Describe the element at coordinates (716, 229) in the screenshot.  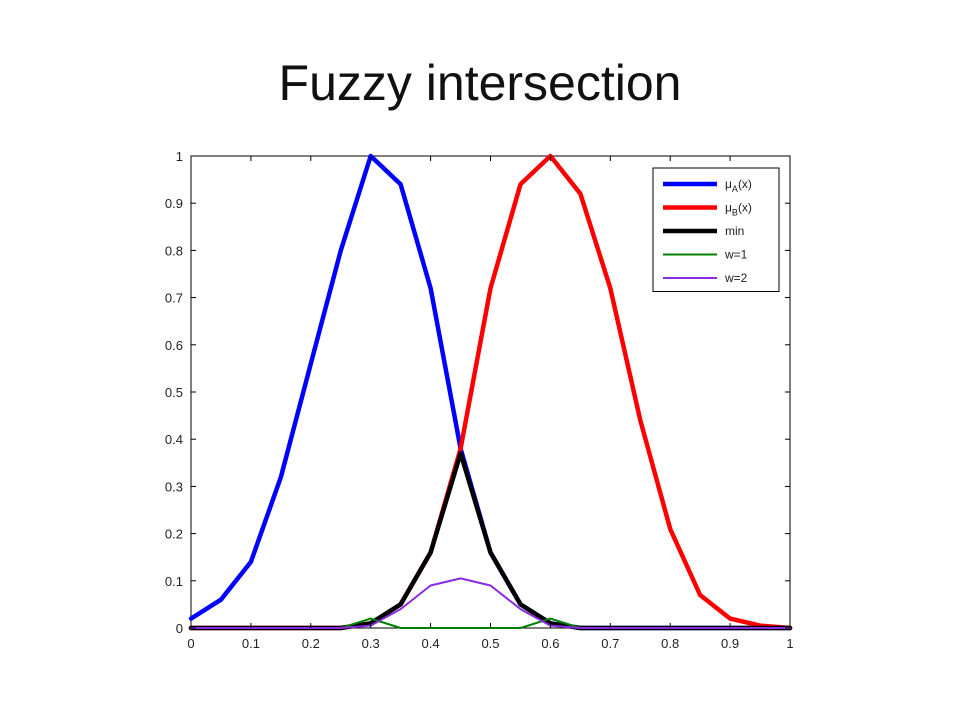
I see `legend: μA(x) μB(x) min w=1 w=2` at that location.